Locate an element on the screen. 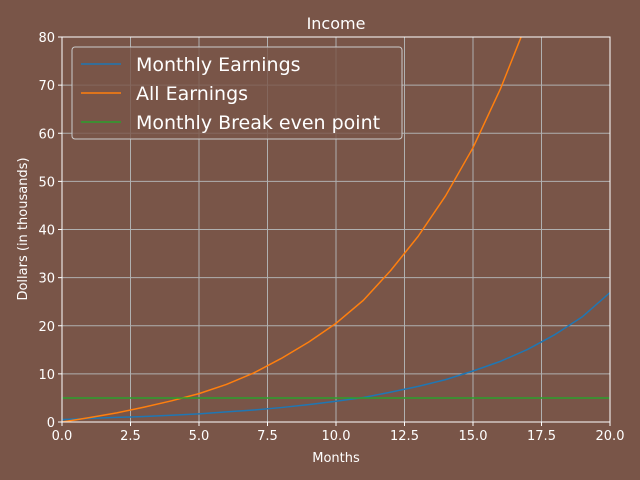 The image size is (640, 480). y-tick-label: 70 is located at coordinates (46, 86).